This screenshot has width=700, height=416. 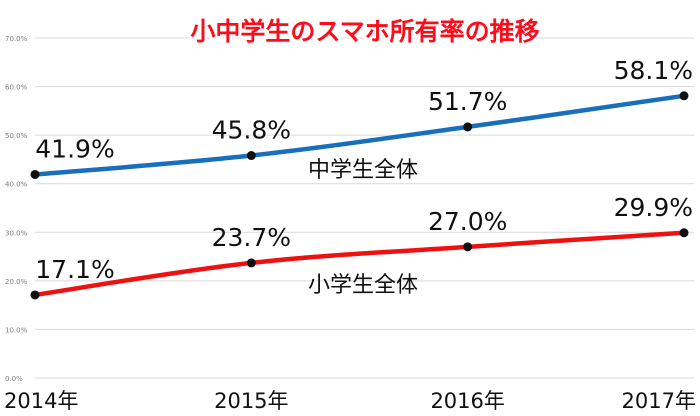 I want to click on series-name-label: 中学生全体, so click(x=363, y=170).